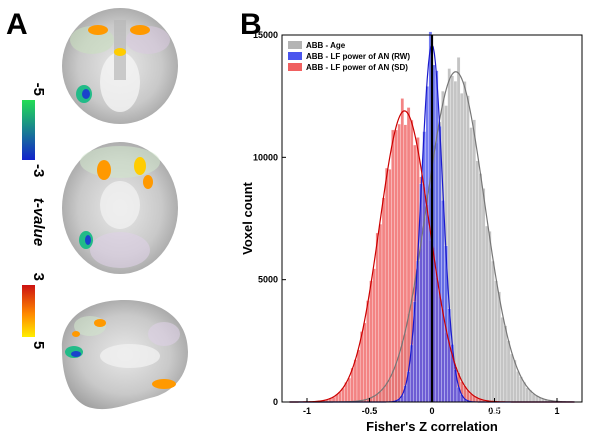 This screenshot has height=438, width=600. Describe the element at coordinates (265, 157) in the screenshot. I see `y-tick-label: 10000` at that location.